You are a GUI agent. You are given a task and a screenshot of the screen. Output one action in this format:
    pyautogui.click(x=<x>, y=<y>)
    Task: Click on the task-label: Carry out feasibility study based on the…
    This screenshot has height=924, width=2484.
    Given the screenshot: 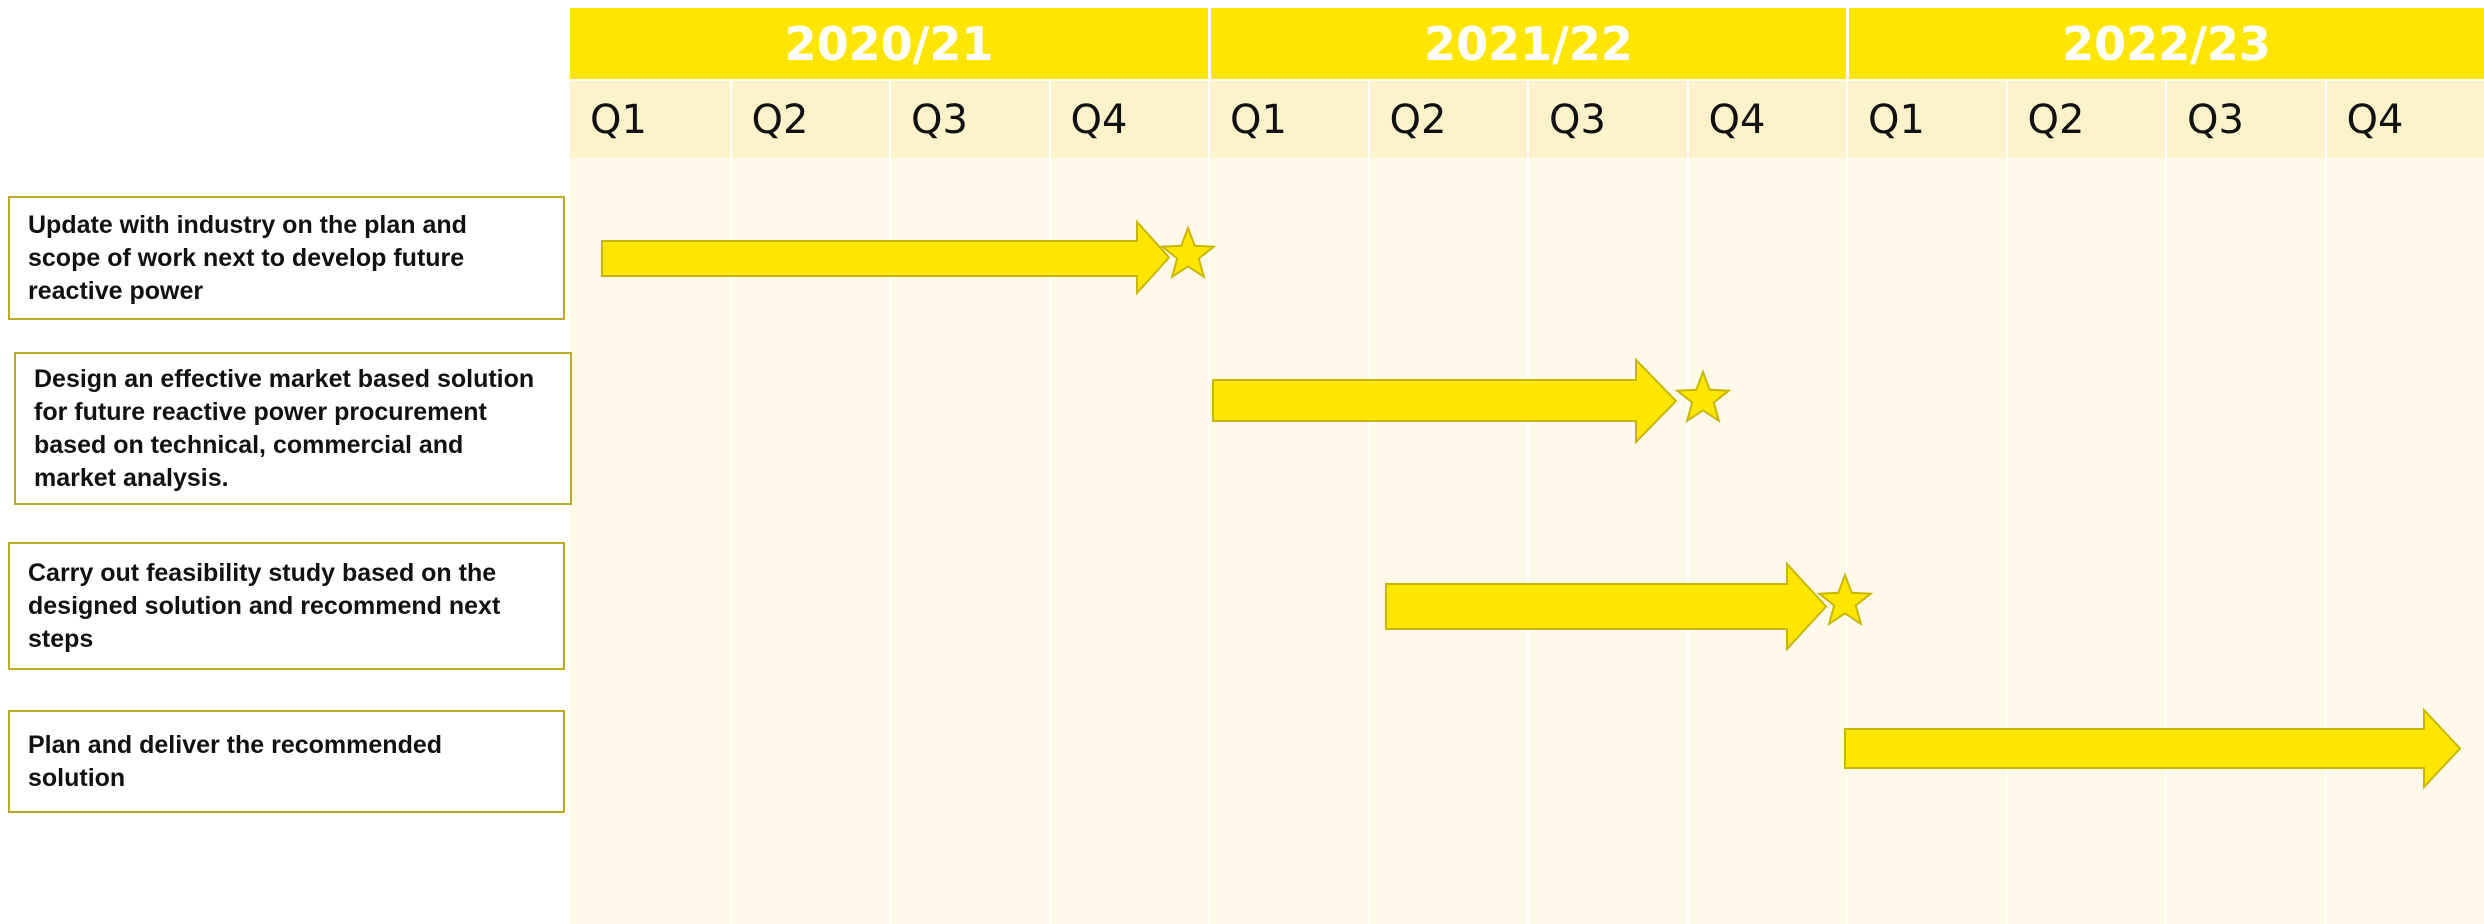 What is the action you would take?
    pyautogui.click(x=286, y=606)
    